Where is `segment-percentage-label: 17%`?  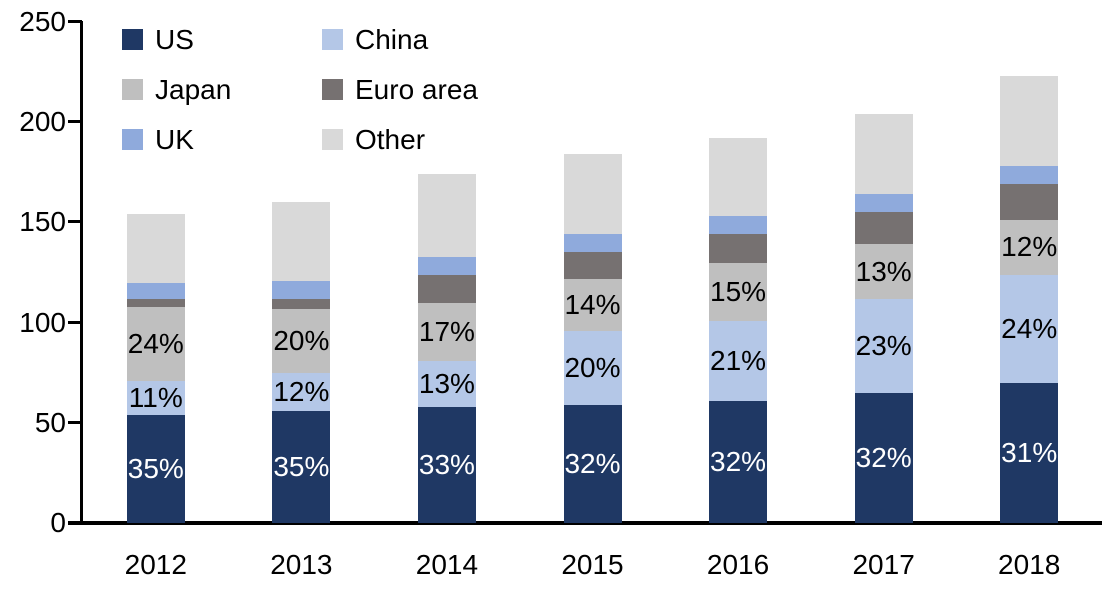 segment-percentage-label: 17% is located at coordinates (446, 331).